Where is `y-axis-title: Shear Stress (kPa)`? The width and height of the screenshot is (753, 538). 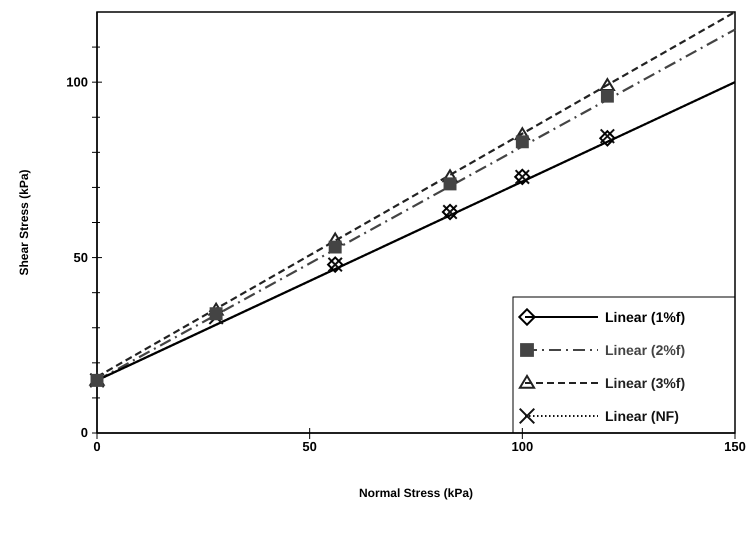 y-axis-title: Shear Stress (kPa) is located at coordinates (24, 222).